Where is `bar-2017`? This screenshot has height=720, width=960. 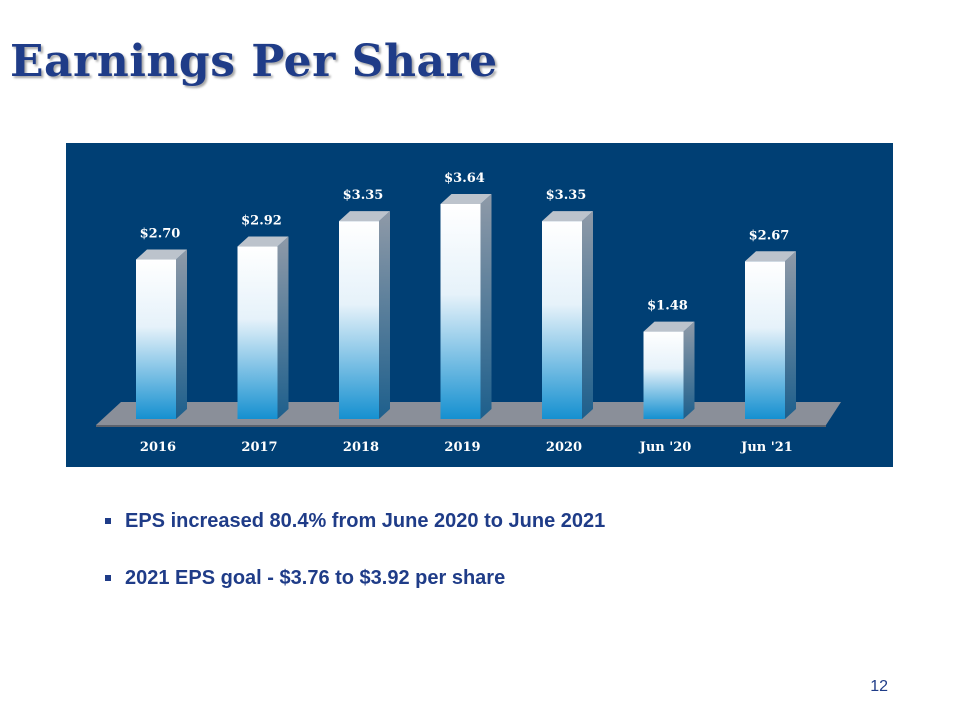 bar-2017 is located at coordinates (263, 327).